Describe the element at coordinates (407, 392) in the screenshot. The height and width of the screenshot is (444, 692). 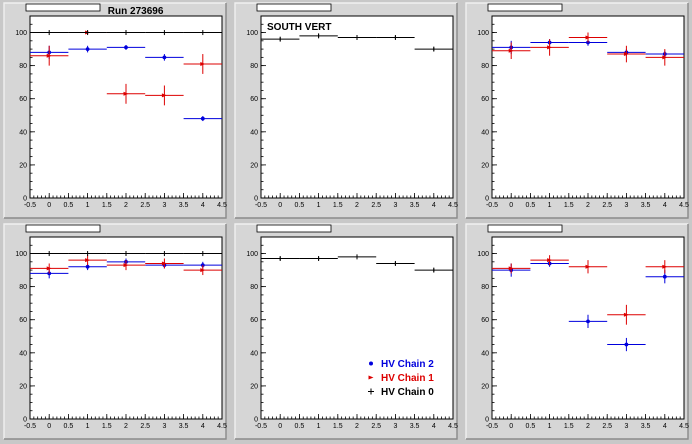
I see `legend-label: HV Chain 0` at that location.